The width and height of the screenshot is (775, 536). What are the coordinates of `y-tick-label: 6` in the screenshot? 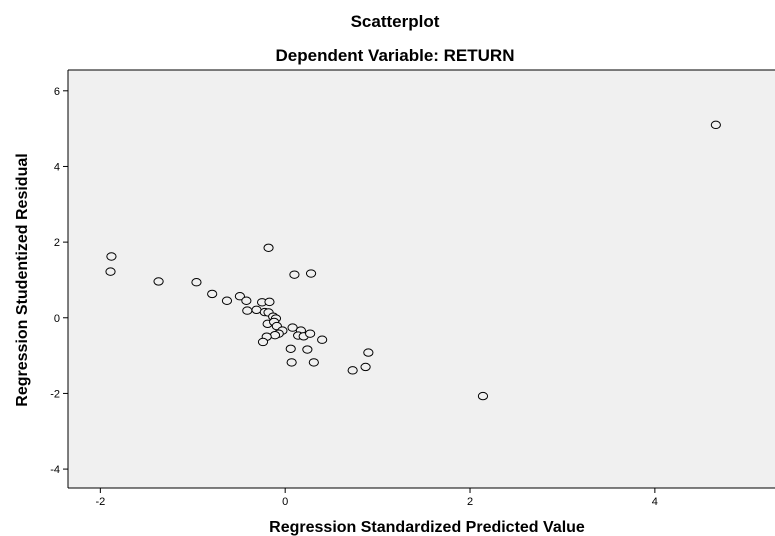 It's located at (57, 92).